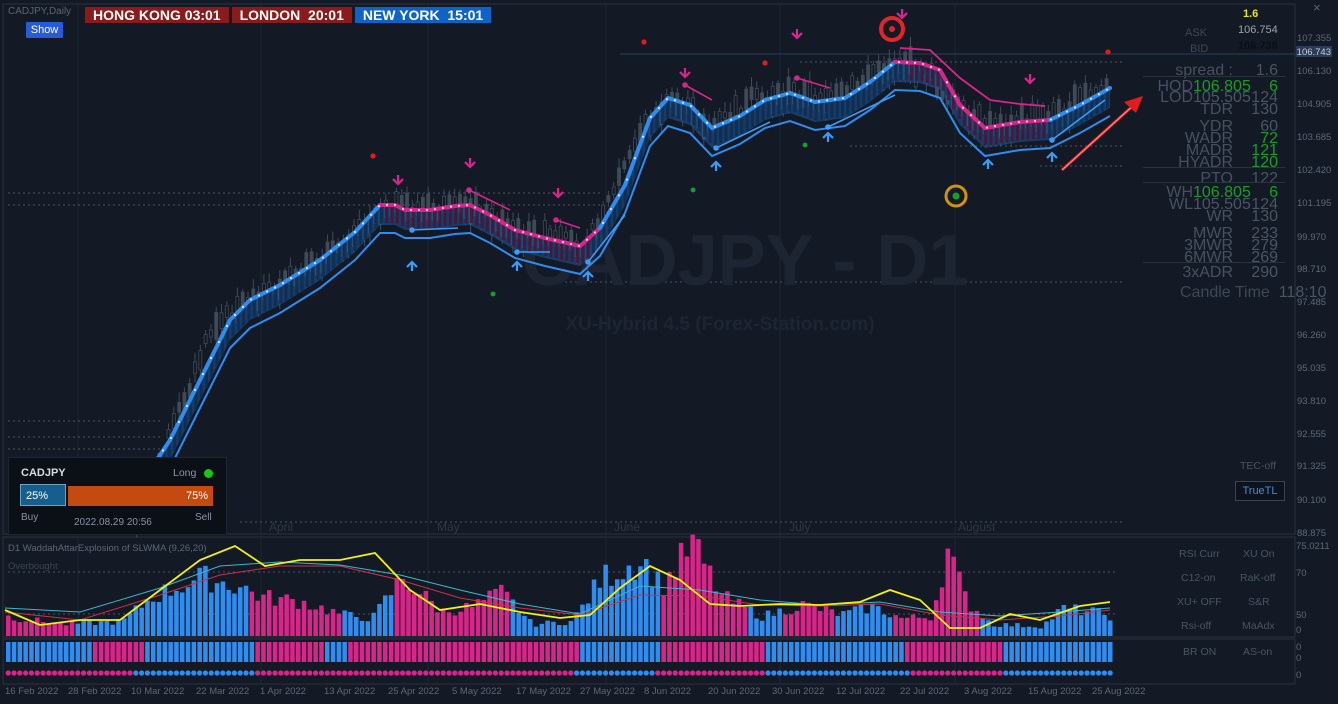  What do you see at coordinates (1210, 127) in the screenshot?
I see `ydr-row: YDR 60` at bounding box center [1210, 127].